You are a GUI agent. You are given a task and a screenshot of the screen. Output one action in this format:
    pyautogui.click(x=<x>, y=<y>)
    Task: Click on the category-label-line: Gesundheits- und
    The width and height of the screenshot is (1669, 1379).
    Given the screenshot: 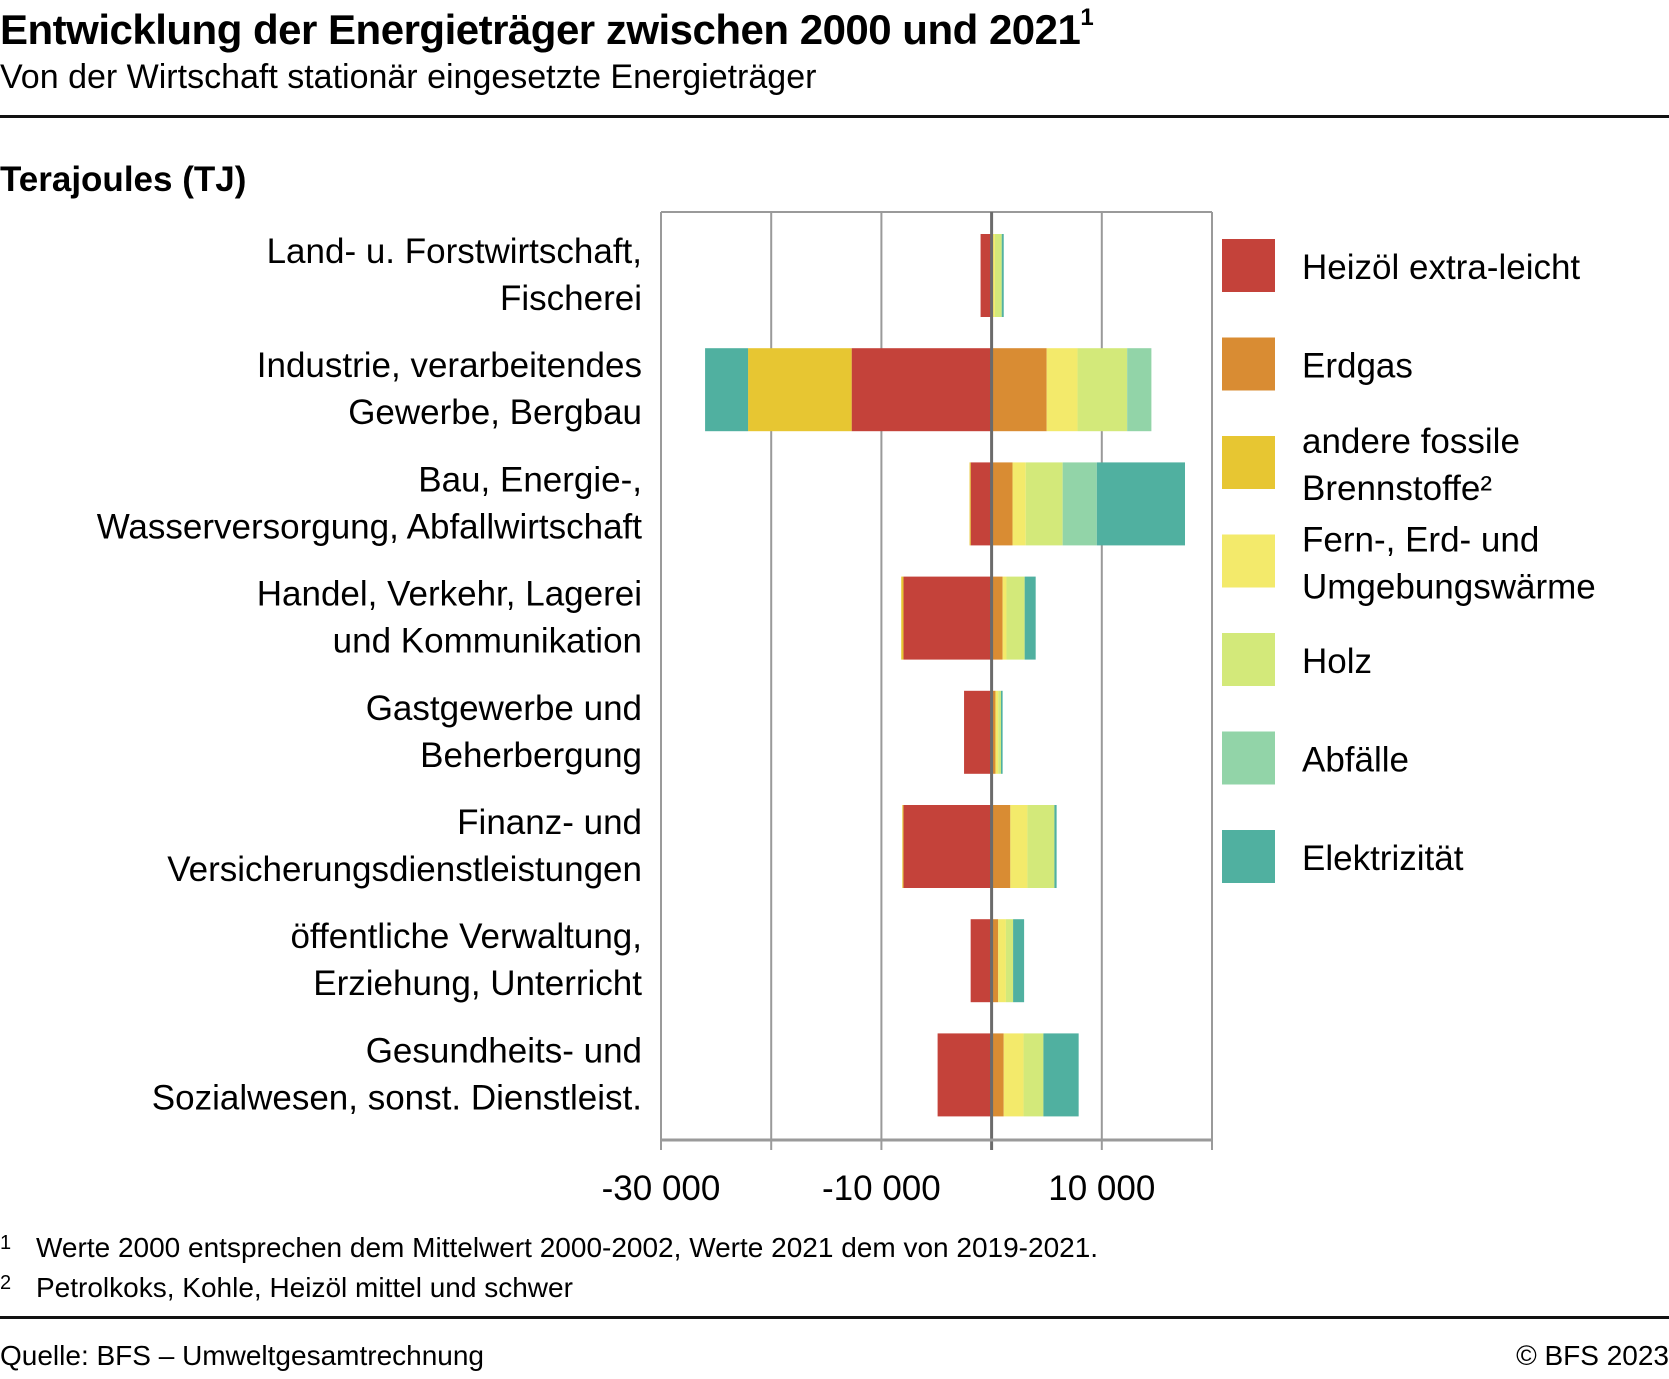 What is the action you would take?
    pyautogui.click(x=504, y=1050)
    